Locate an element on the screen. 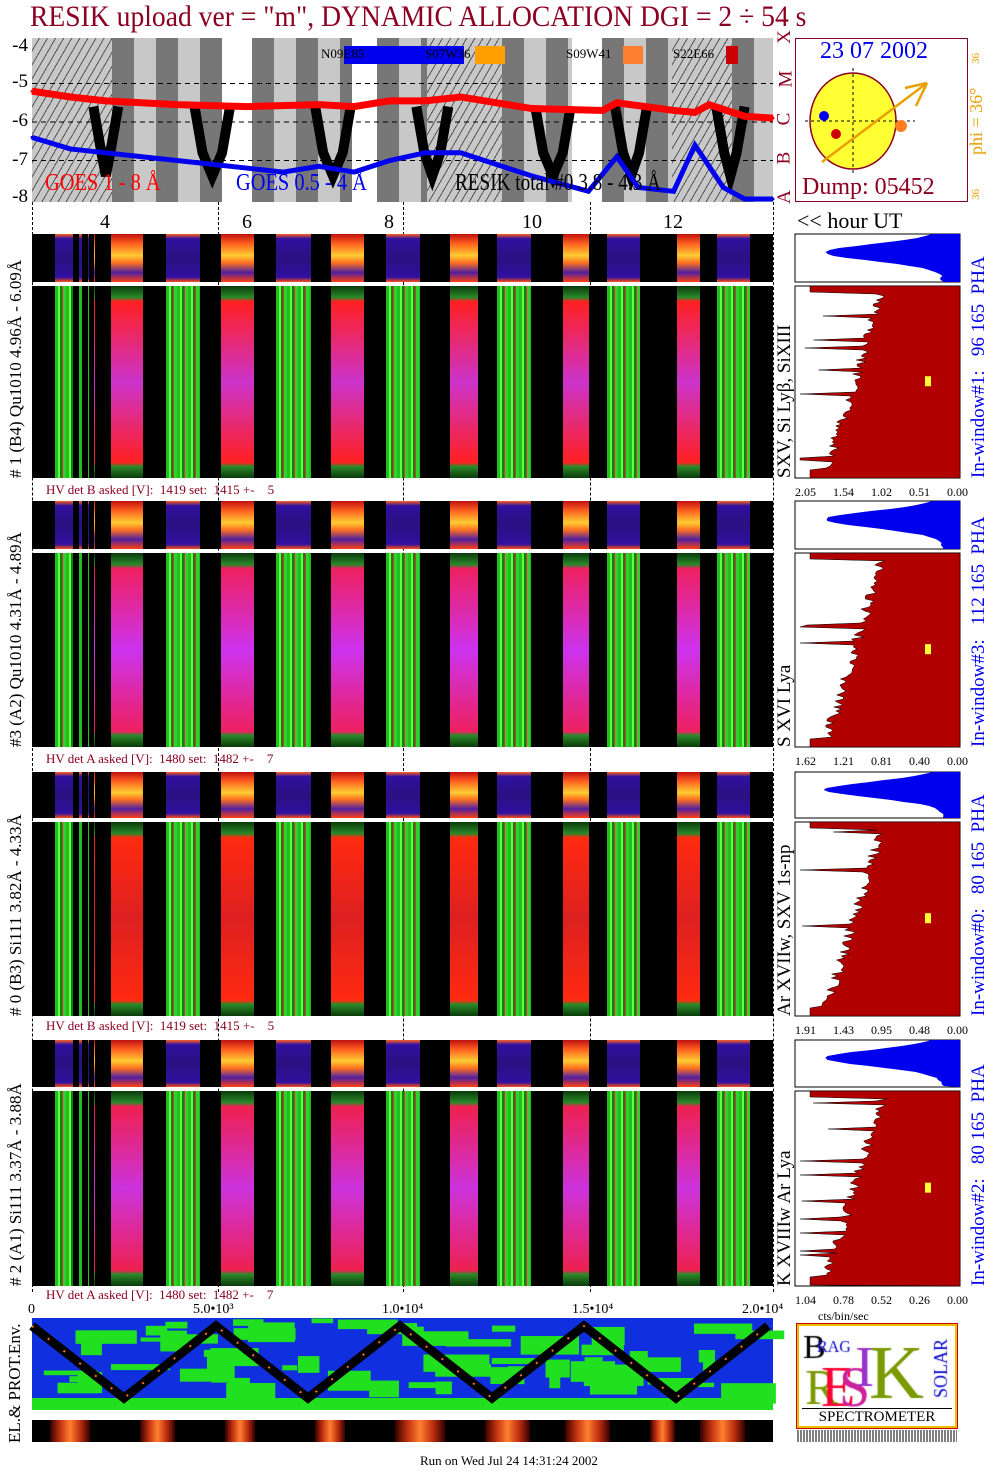 The width and height of the screenshot is (1004, 1477). line-ids-label: S XVI Lya is located at coordinates (784, 705).